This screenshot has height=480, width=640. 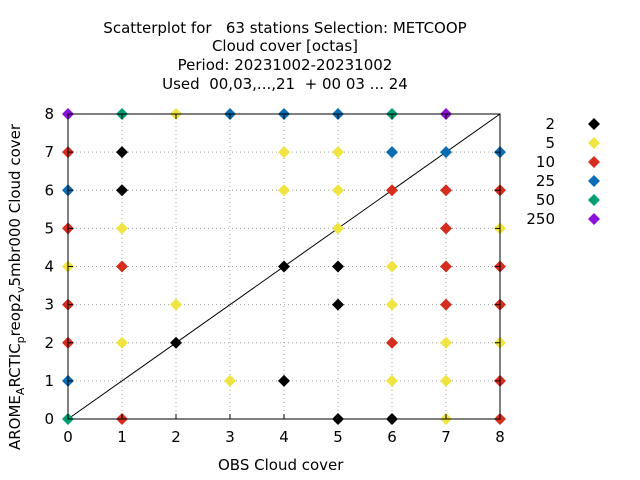 I want to click on legend-label-25: 25, so click(x=545, y=181).